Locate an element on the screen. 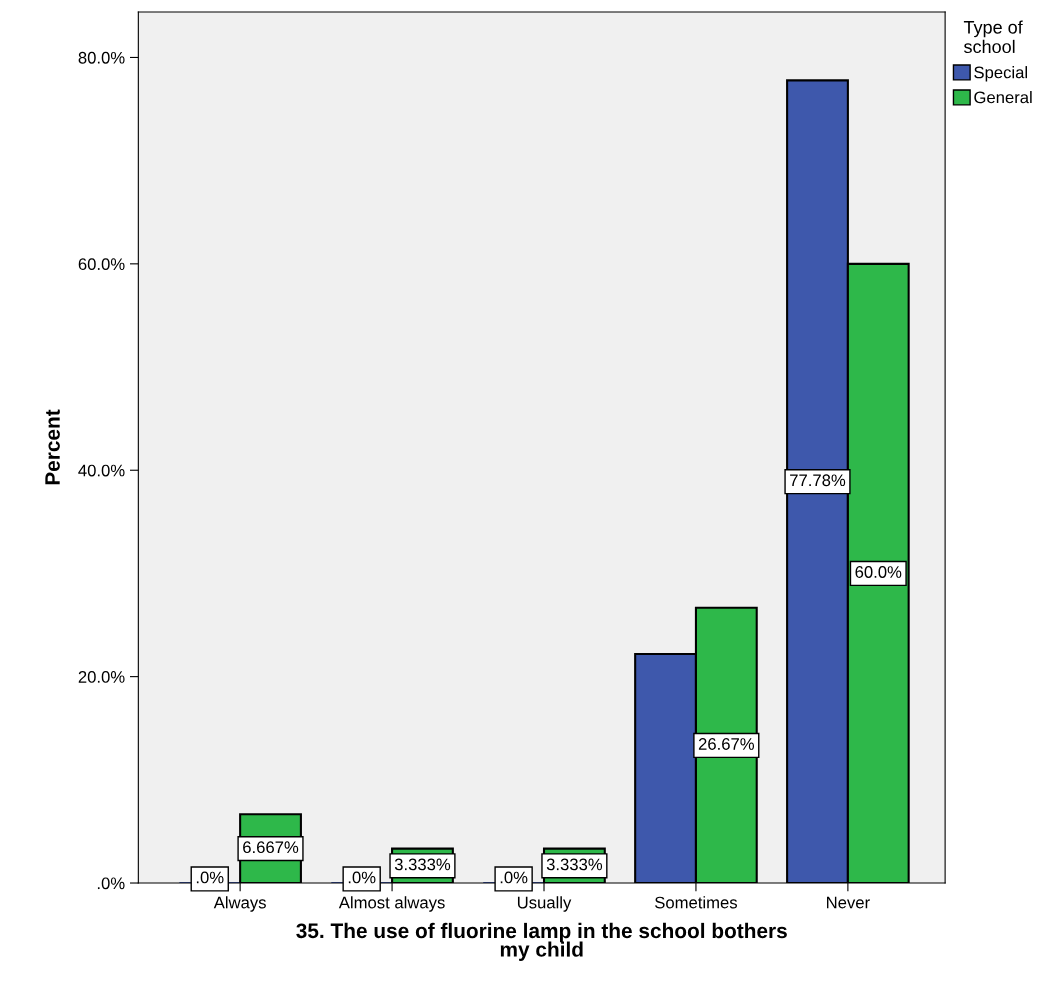 This screenshot has height=1004, width=1056. data-label: 6.667% is located at coordinates (271, 847).